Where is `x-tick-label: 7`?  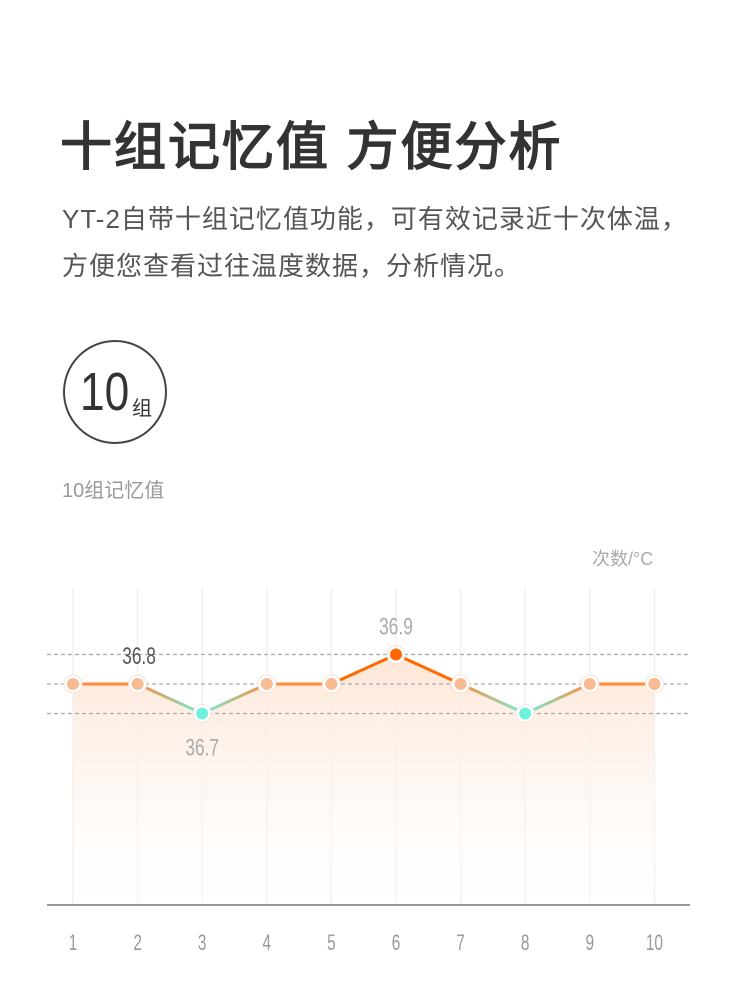
x-tick-label: 7 is located at coordinates (460, 943).